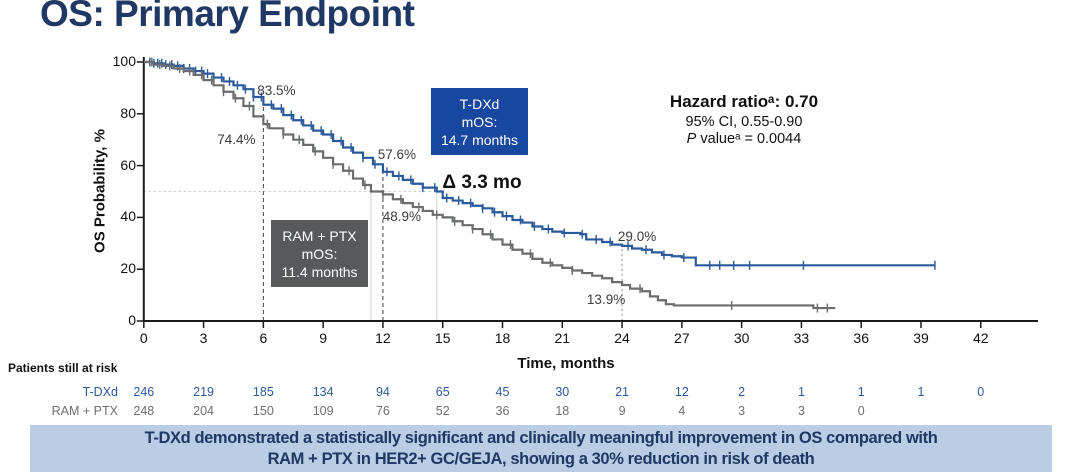  I want to click on y-tick-label: 20, so click(128, 268).